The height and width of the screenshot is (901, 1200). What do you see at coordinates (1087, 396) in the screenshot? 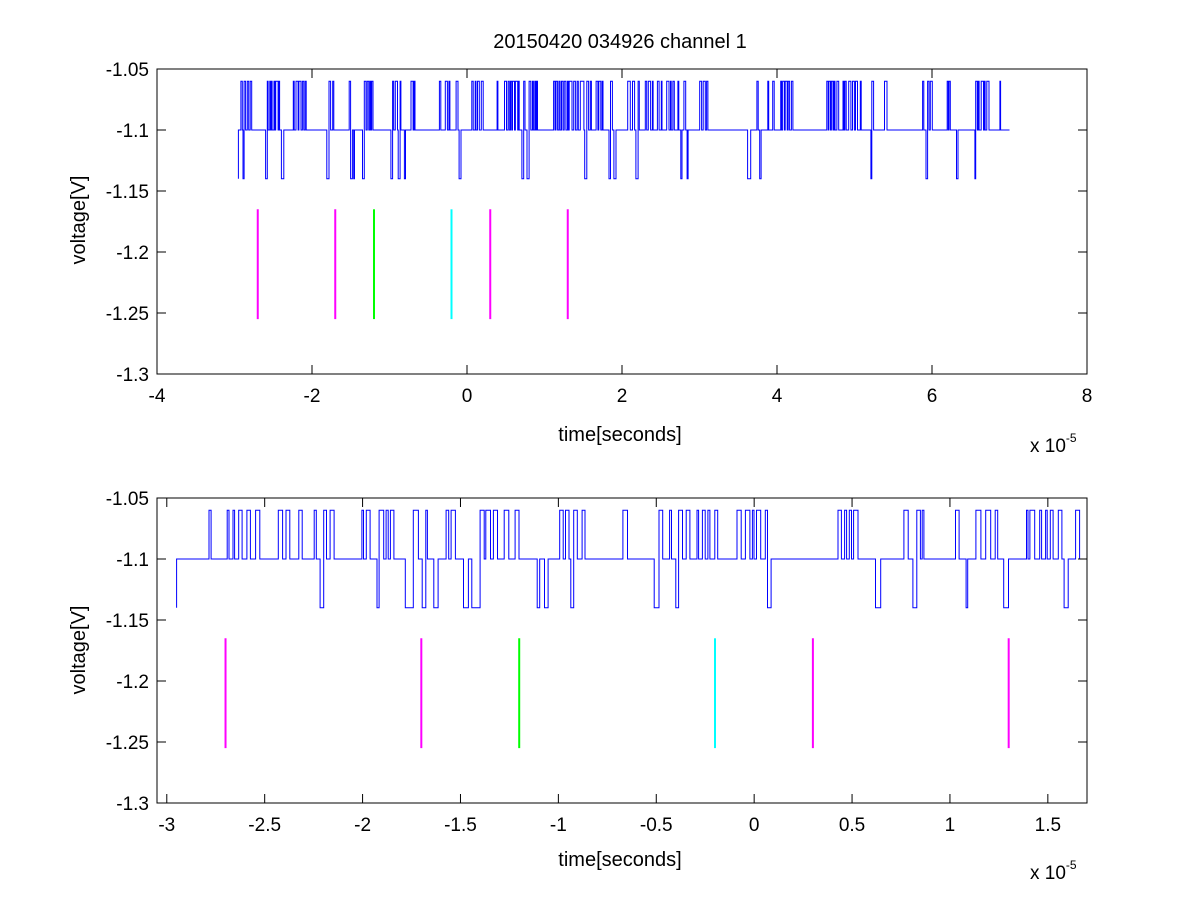
I see `top-x-tick-label: 8` at bounding box center [1087, 396].